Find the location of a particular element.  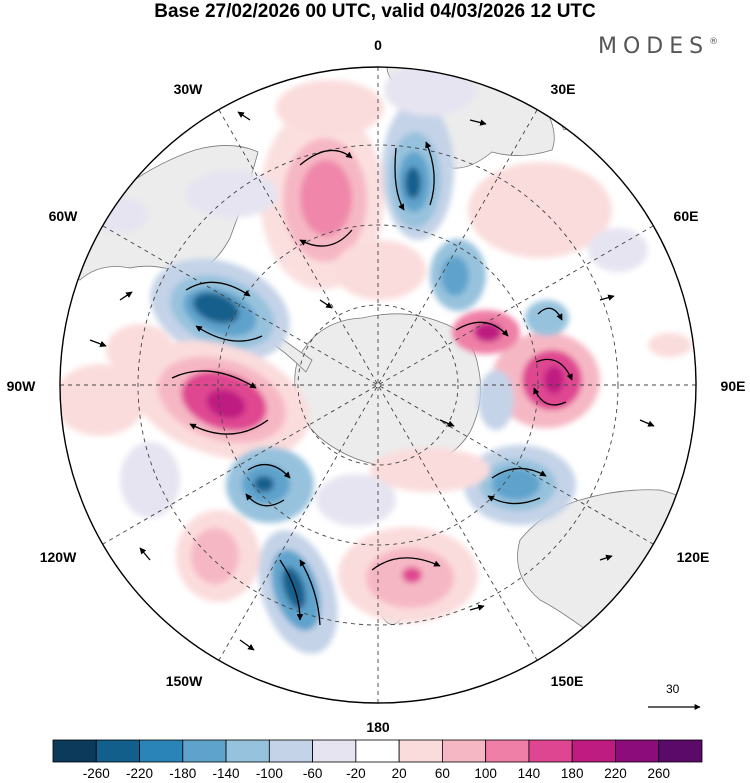

anomaly-anticyclone-southwest-pacific is located at coordinates (408, 575).